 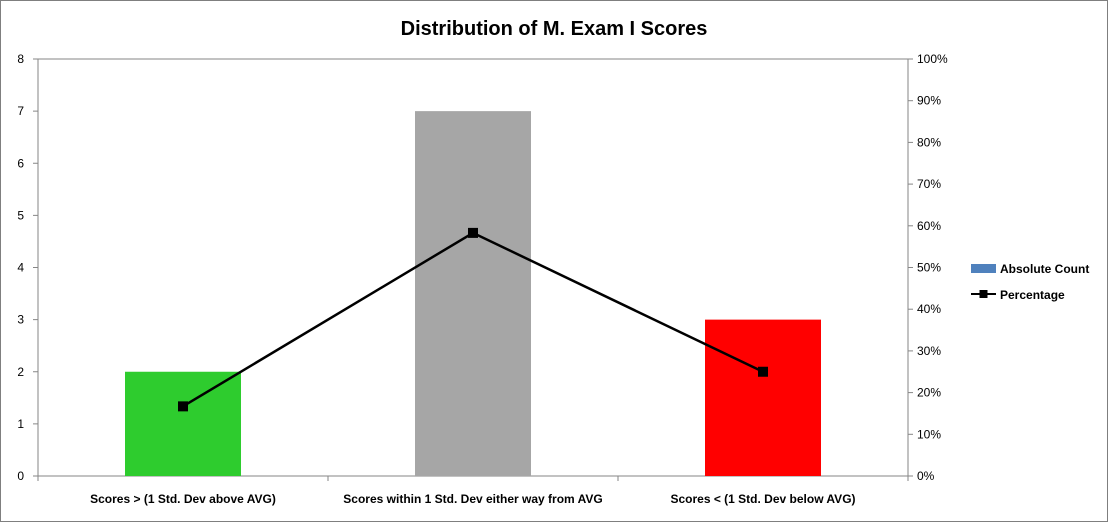 I want to click on left-tick-label: 6, so click(x=20, y=163).